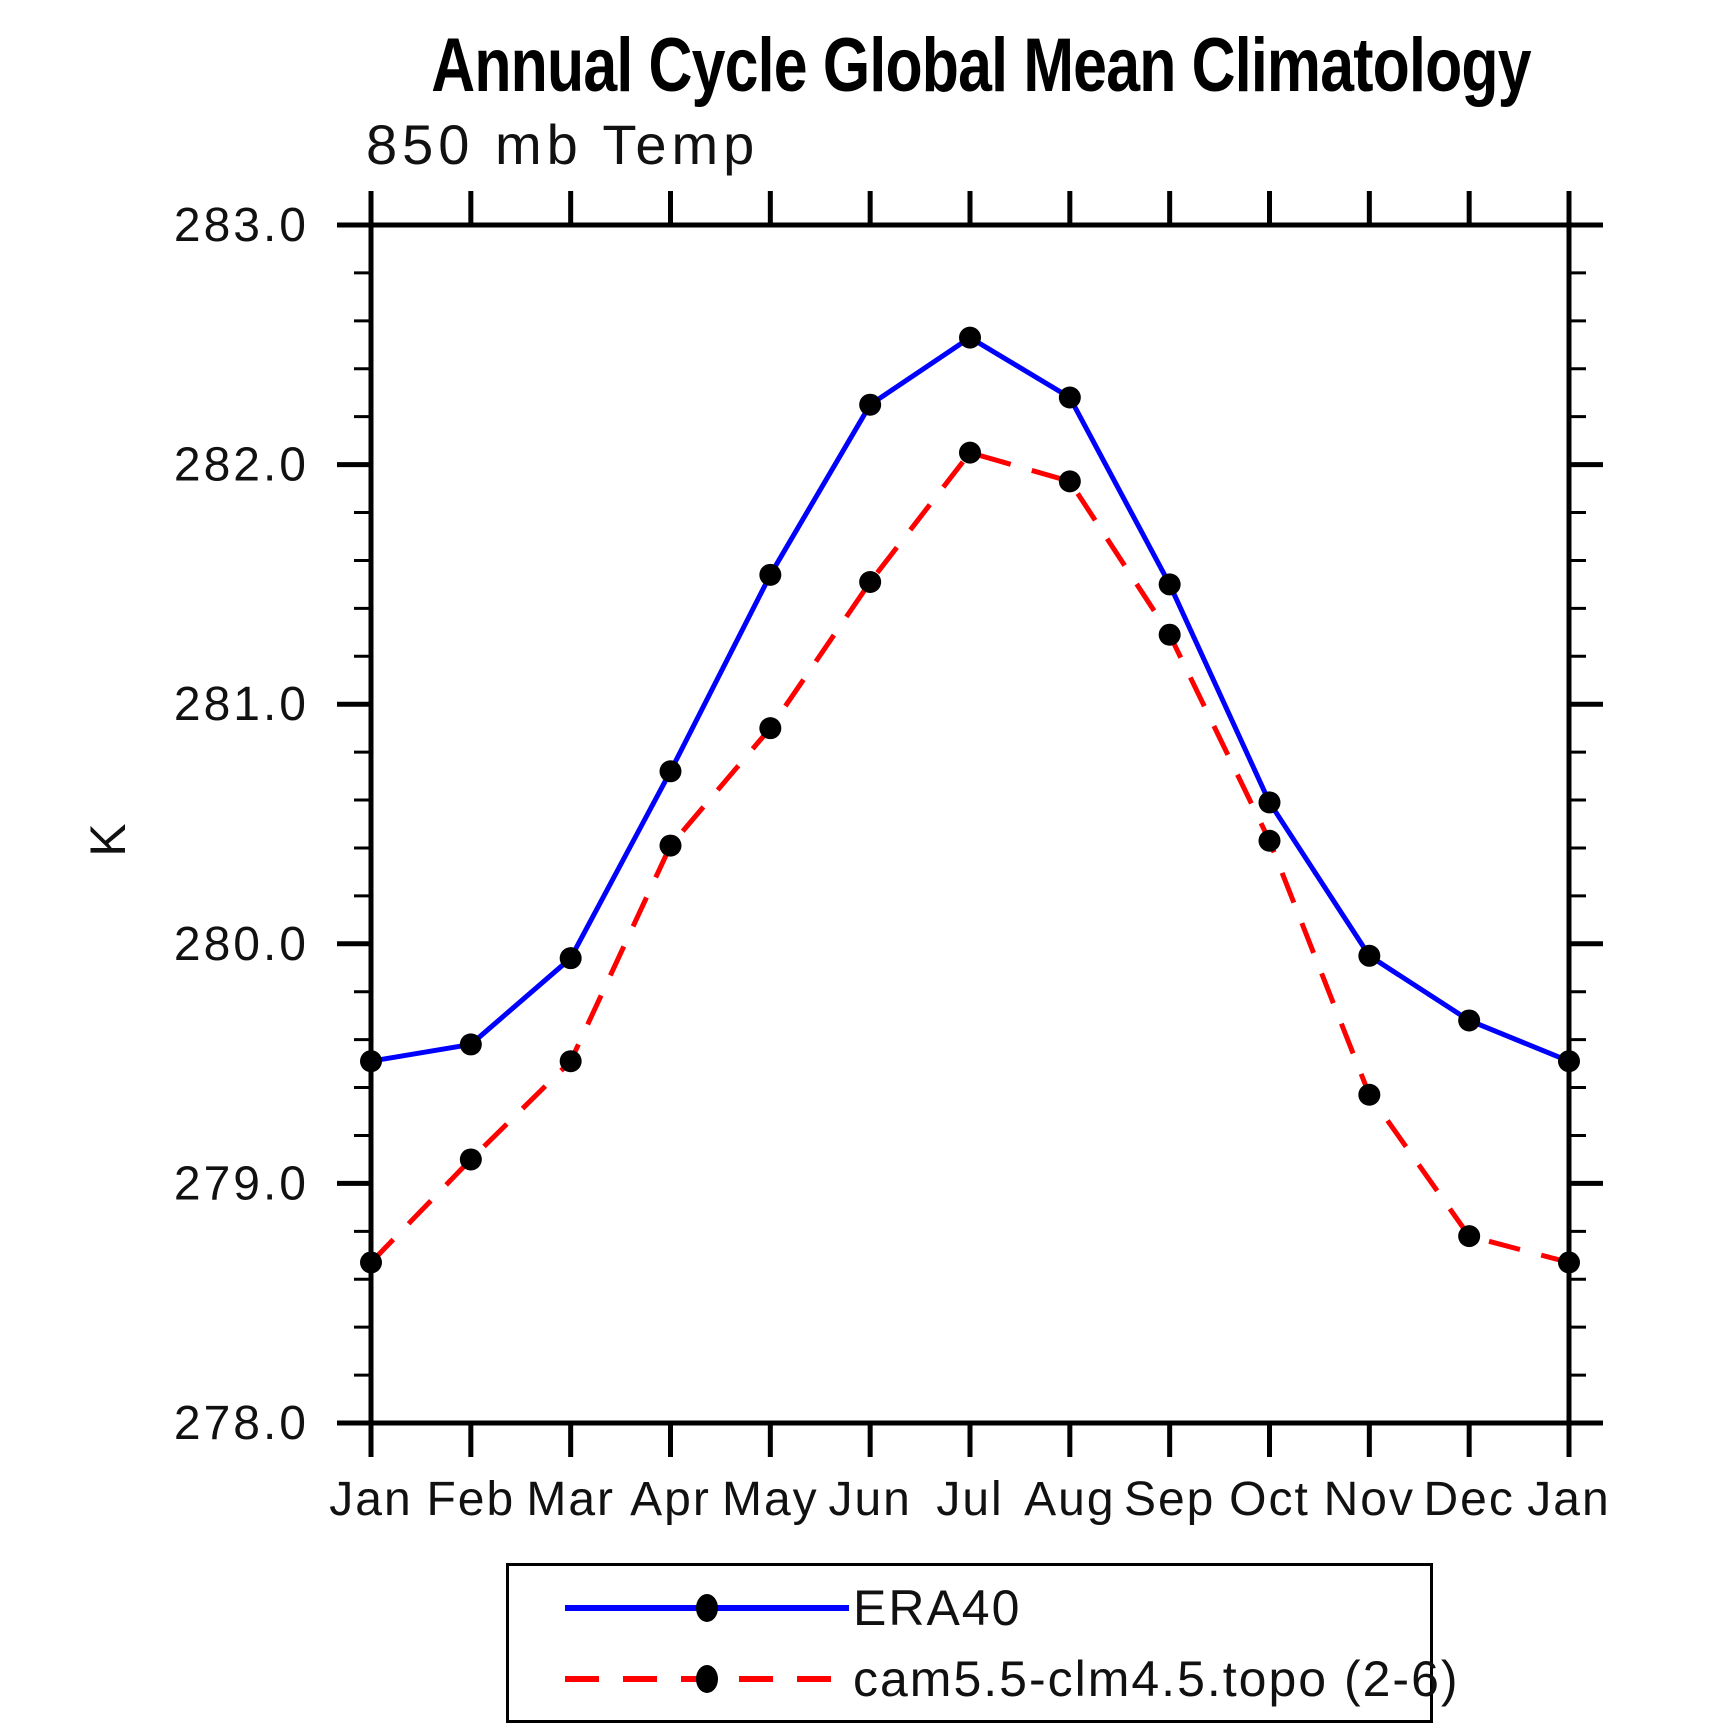 The image size is (1710, 1729). What do you see at coordinates (1468, 1499) in the screenshot?
I see `x-tick-label: Dec` at bounding box center [1468, 1499].